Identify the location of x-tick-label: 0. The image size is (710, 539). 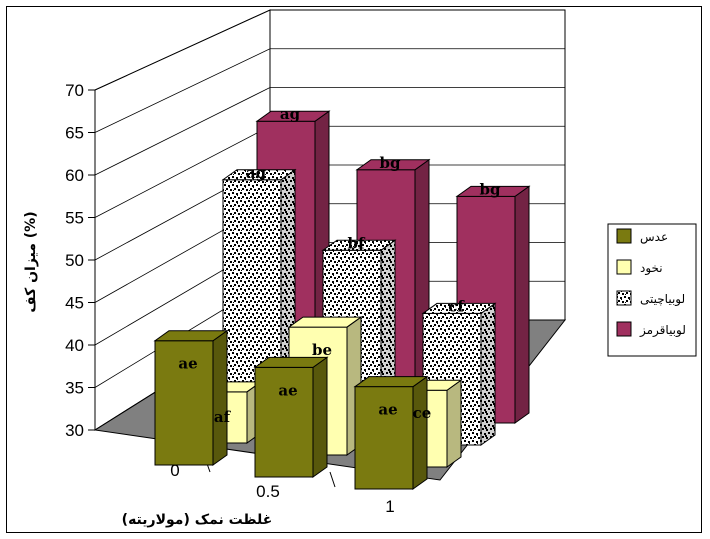
(174, 470).